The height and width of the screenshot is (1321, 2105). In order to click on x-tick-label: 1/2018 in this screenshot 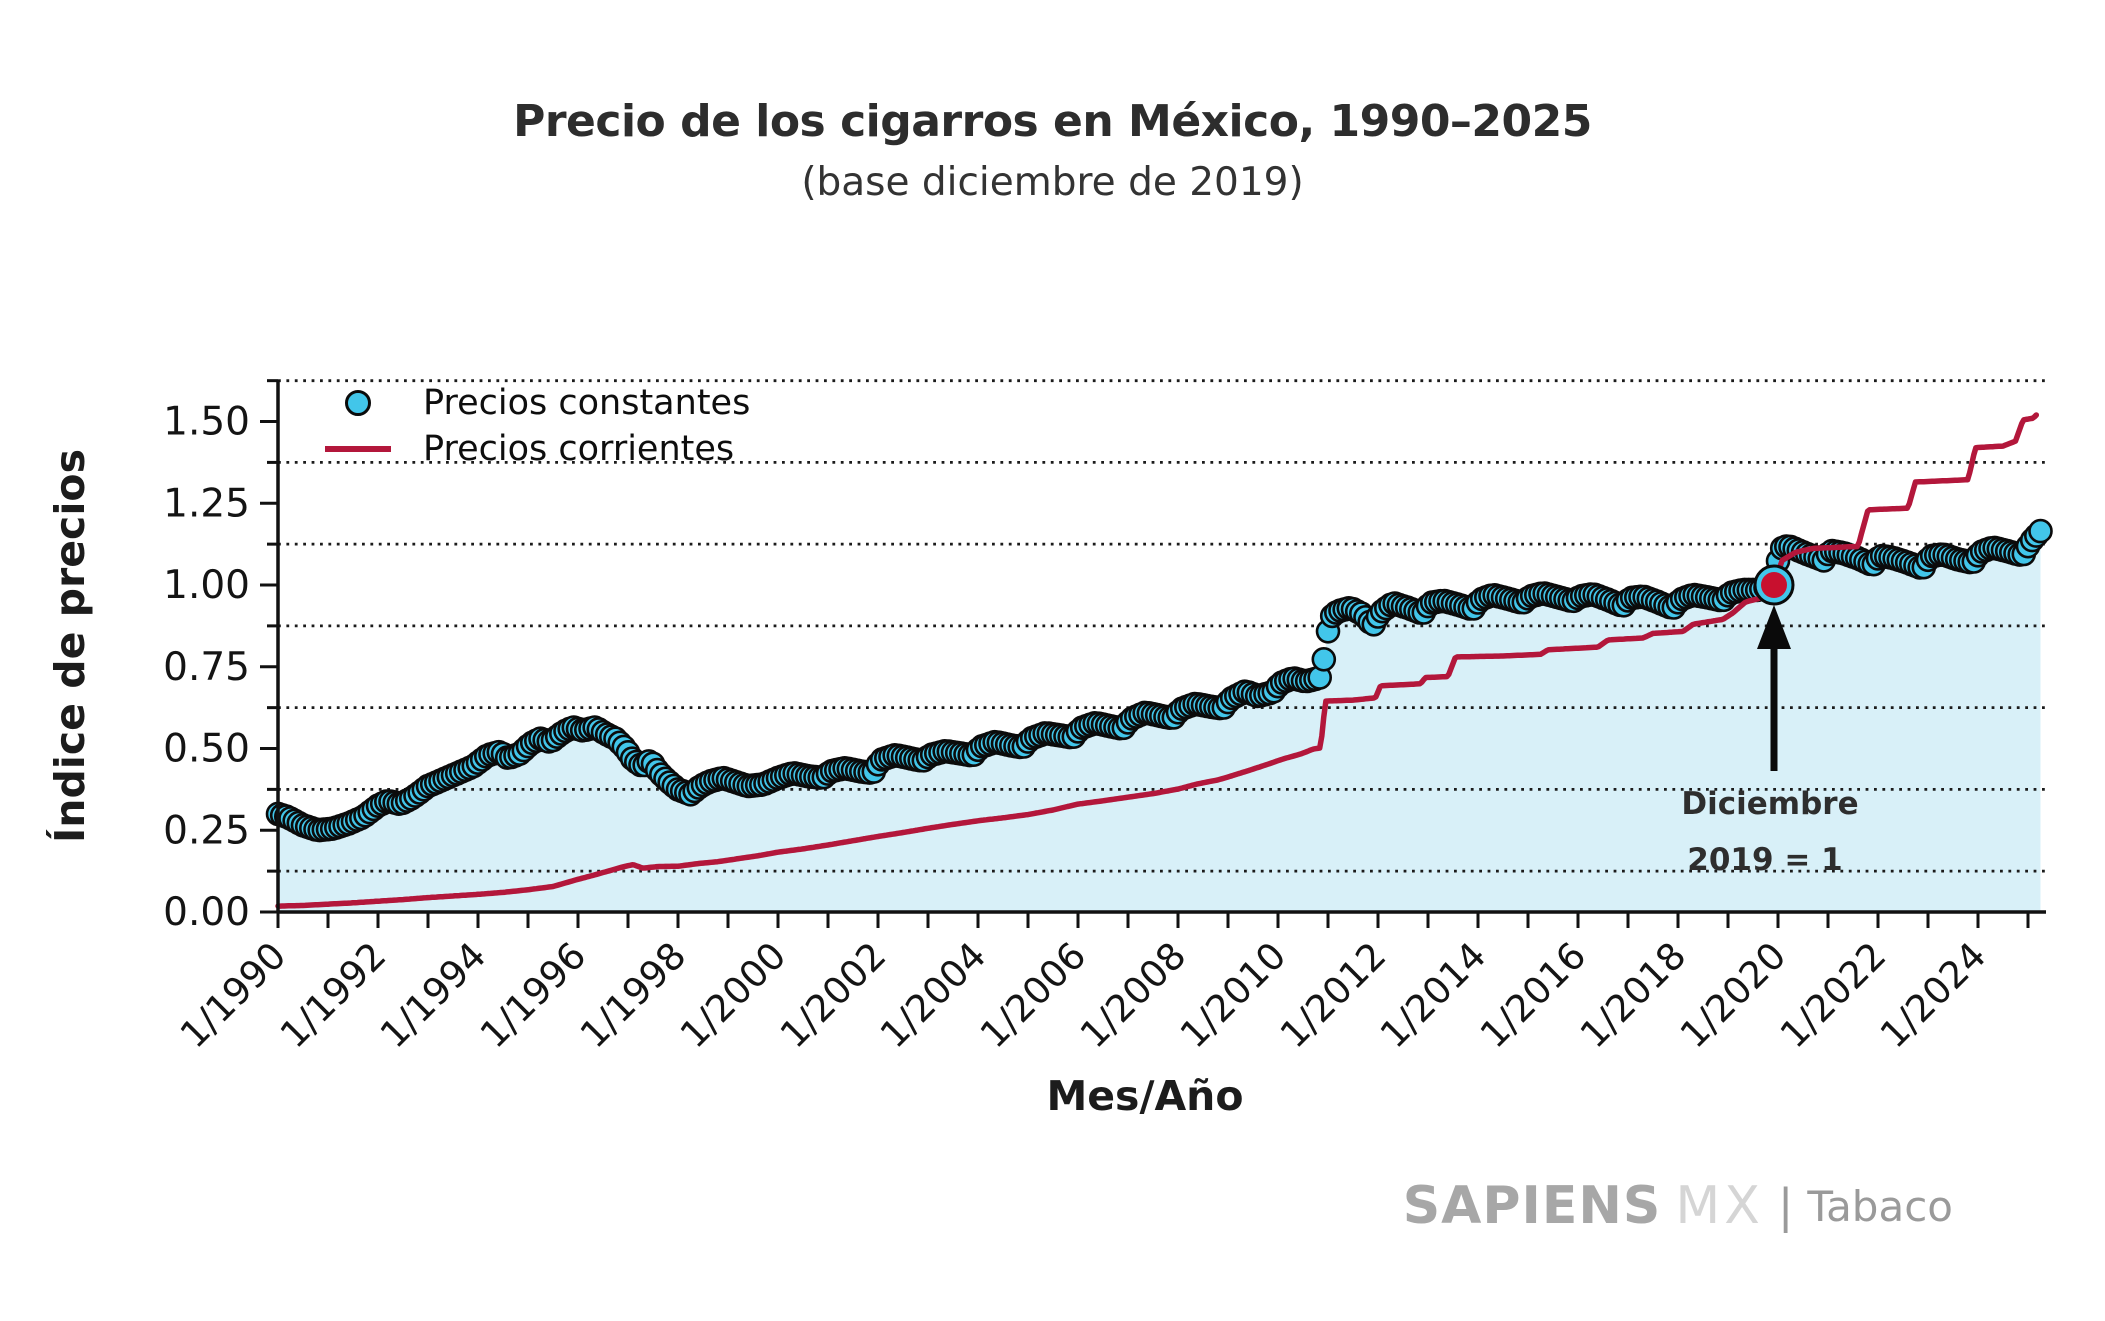, I will do `click(1633, 995)`.